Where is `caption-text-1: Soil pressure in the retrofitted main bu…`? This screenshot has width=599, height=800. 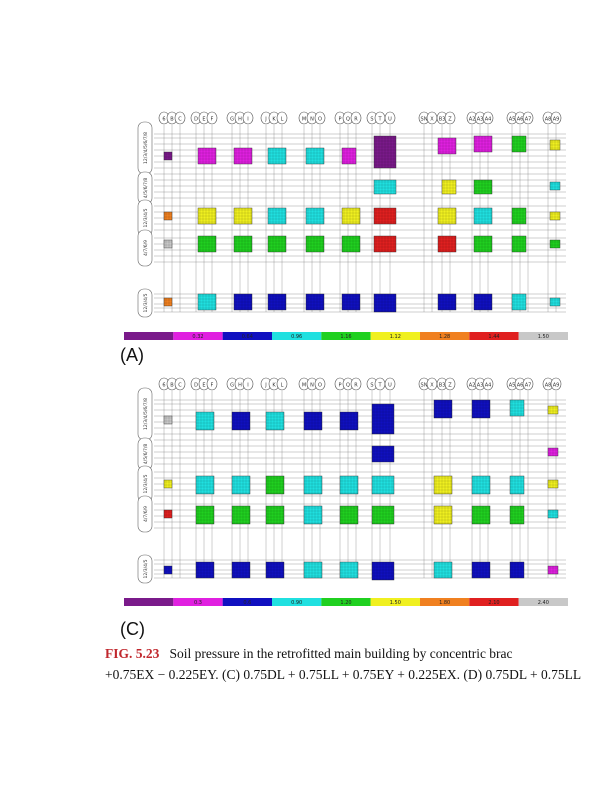
caption-text-1: Soil pressure in the retrofitted main bu… is located at coordinates (341, 653).